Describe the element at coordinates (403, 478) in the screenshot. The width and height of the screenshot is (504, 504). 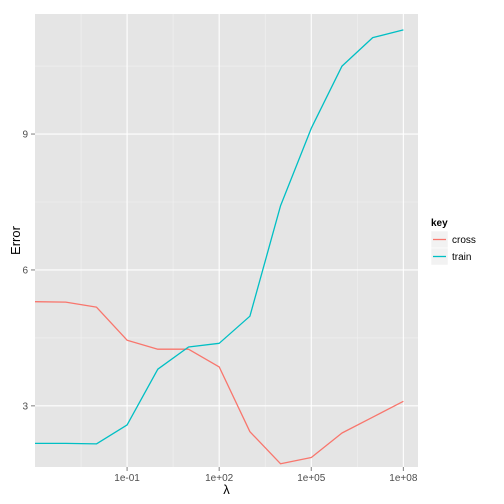
I see `x-tick-label: 1e+08` at that location.